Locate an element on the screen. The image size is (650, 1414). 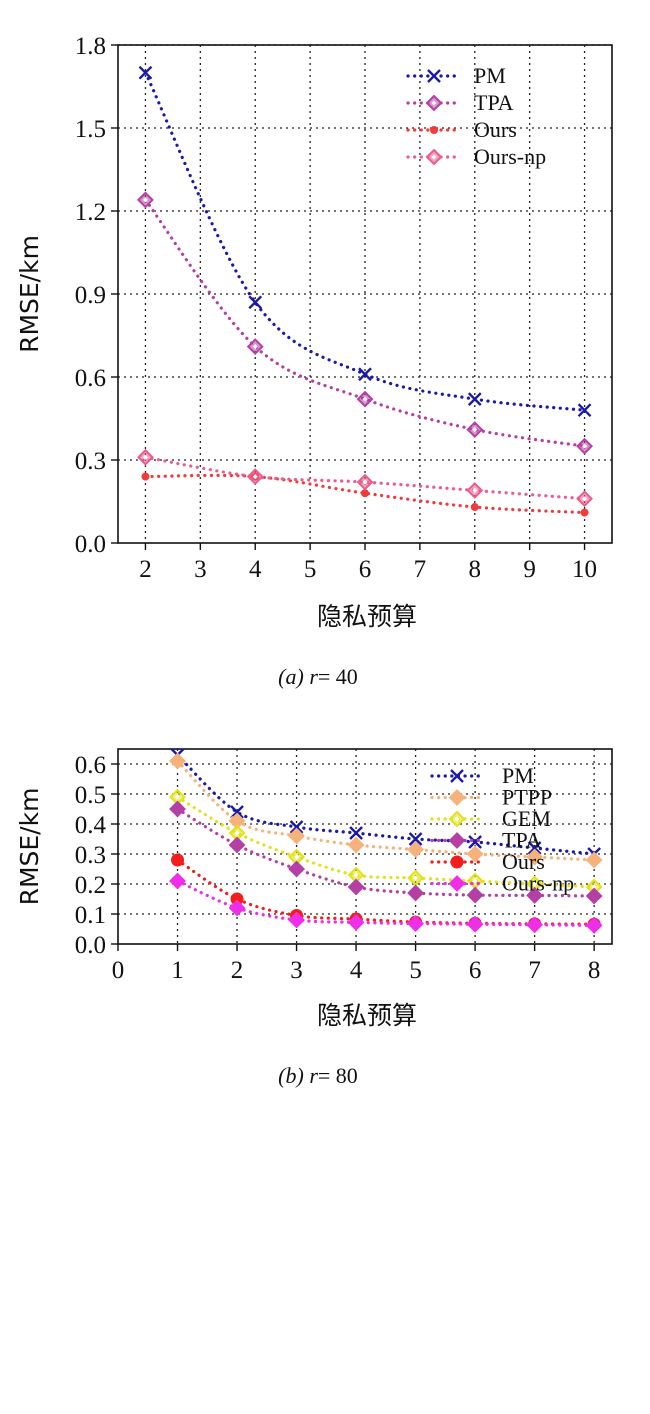
chart-caption: (a) r= 40 is located at coordinates (318, 676).